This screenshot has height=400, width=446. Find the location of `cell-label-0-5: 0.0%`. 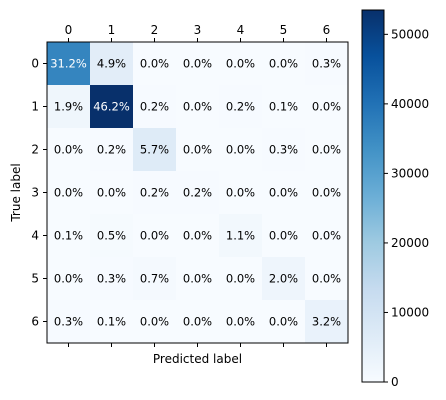

cell-label-0-5: 0.0% is located at coordinates (283, 64).